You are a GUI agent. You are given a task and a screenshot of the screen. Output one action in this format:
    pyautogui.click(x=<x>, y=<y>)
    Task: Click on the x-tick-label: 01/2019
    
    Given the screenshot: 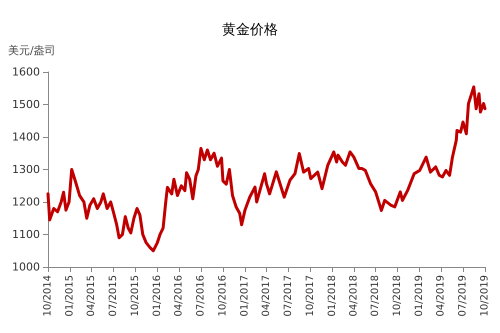 What is the action you would take?
    pyautogui.click(x=420, y=296)
    